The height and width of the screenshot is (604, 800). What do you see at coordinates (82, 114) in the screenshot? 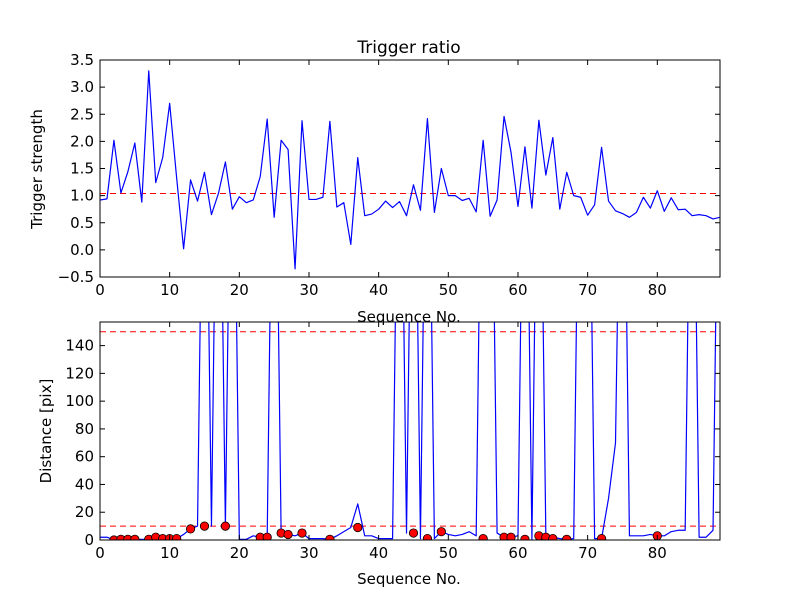
I see `y-tick-label: 2.5` at bounding box center [82, 114].